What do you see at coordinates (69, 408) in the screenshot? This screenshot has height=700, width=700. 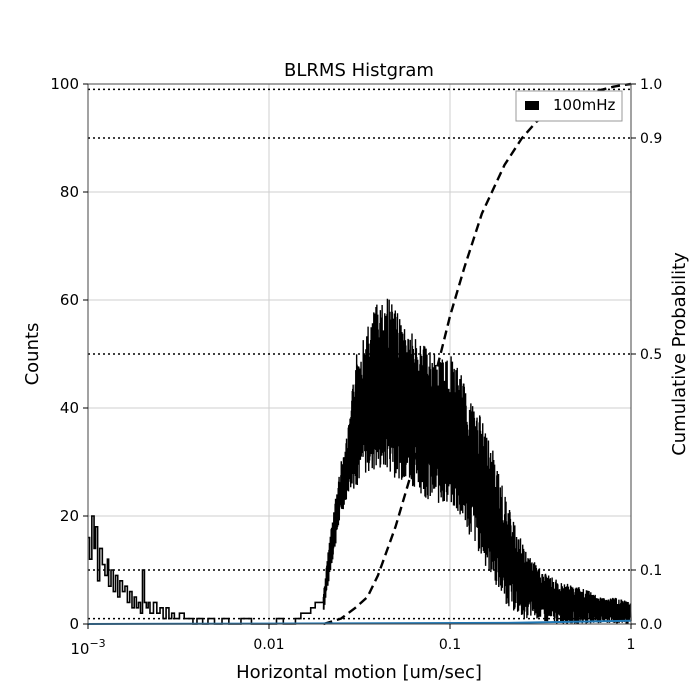 I see `y-tick-label: 40` at bounding box center [69, 408].